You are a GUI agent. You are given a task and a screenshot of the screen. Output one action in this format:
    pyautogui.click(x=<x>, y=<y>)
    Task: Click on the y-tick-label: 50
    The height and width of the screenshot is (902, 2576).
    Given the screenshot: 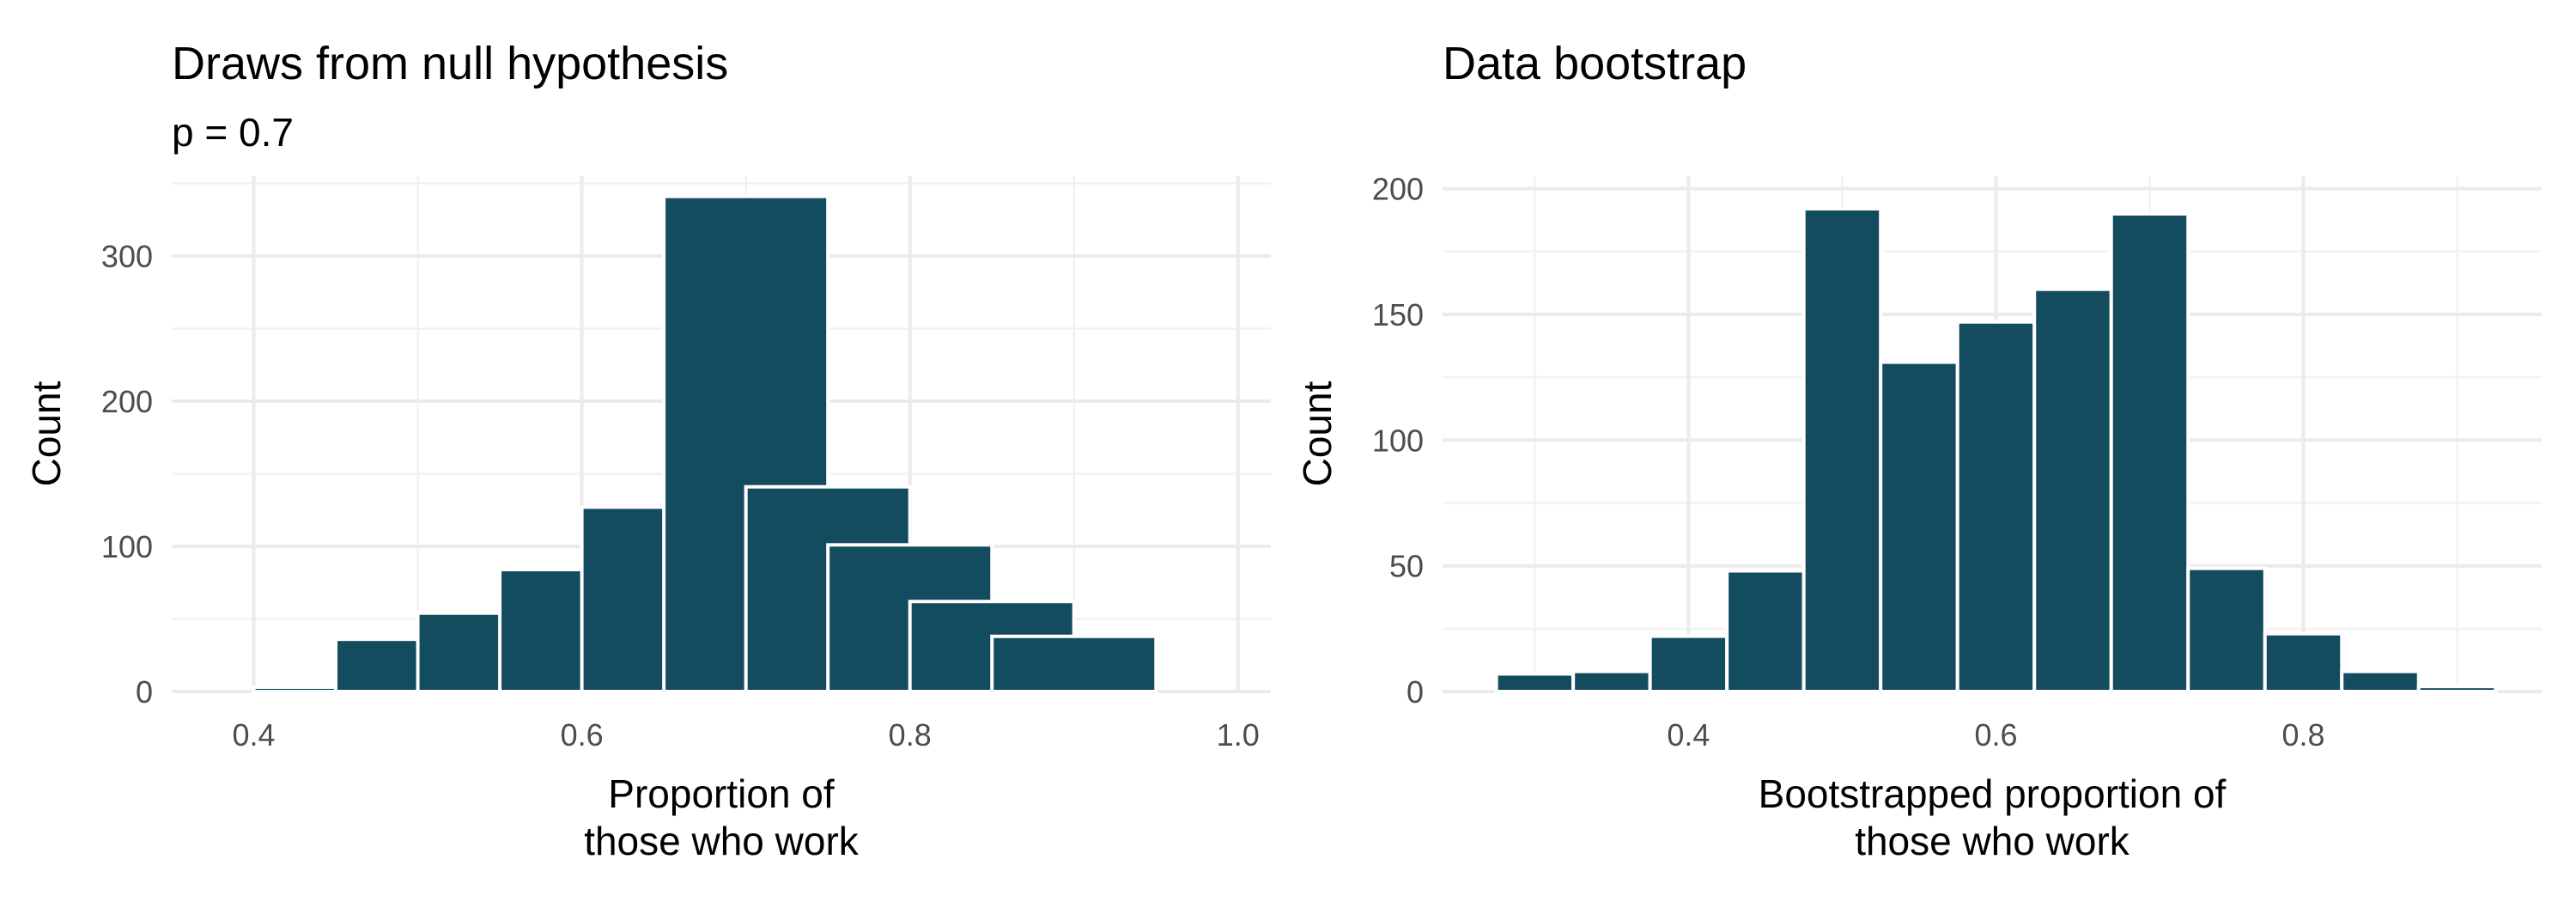 What is the action you would take?
    pyautogui.click(x=1407, y=566)
    